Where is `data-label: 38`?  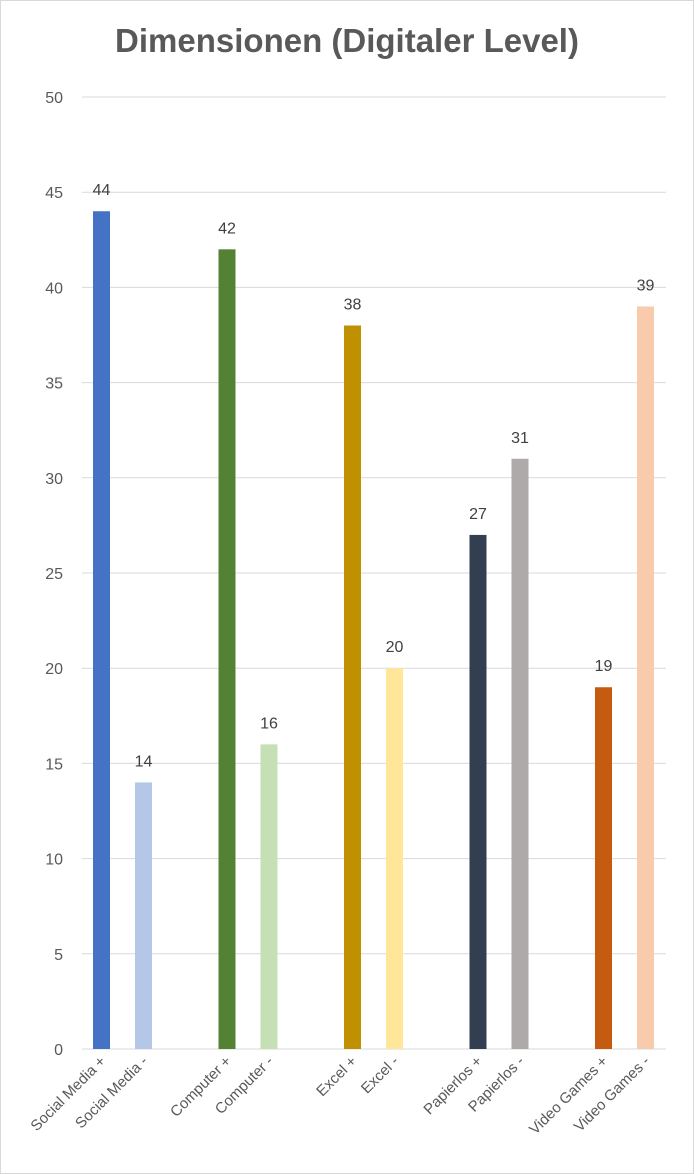 data-label: 38 is located at coordinates (353, 304).